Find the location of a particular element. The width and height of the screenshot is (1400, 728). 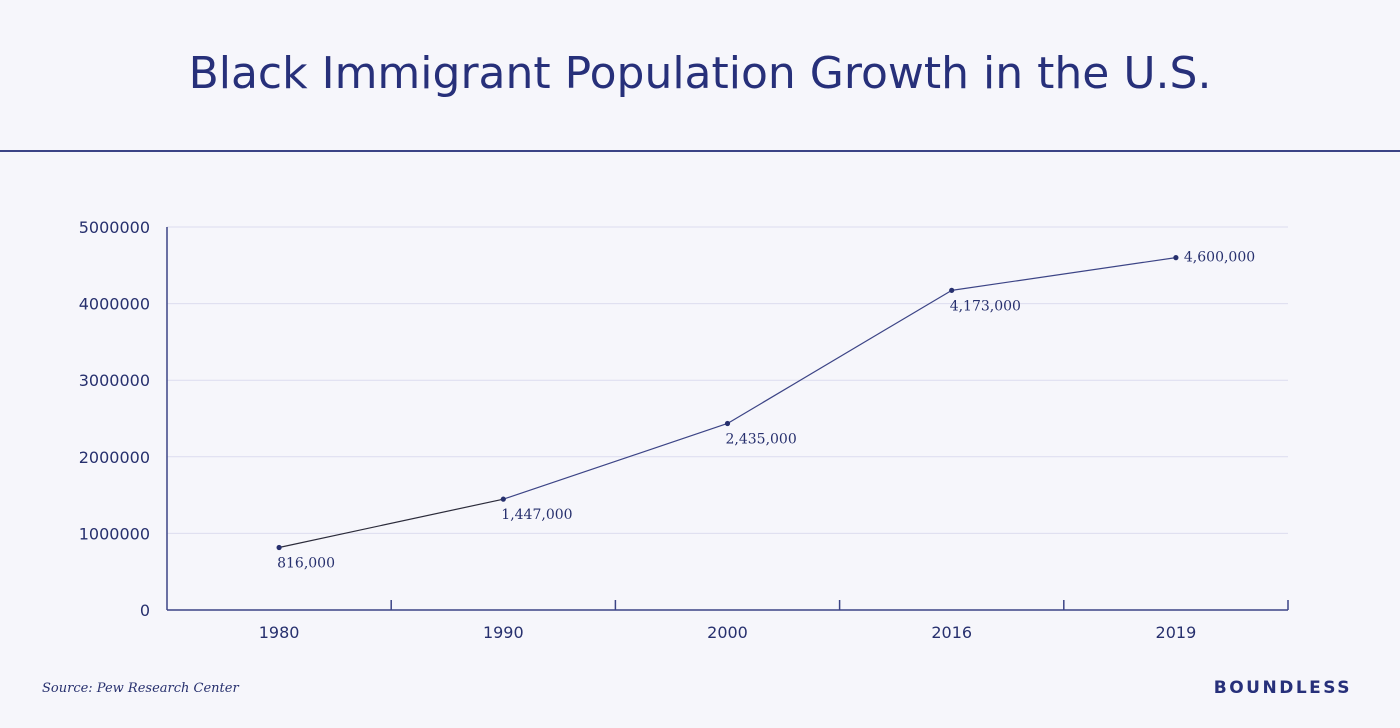

y-tick-label: 1000000 is located at coordinates (114, 533).